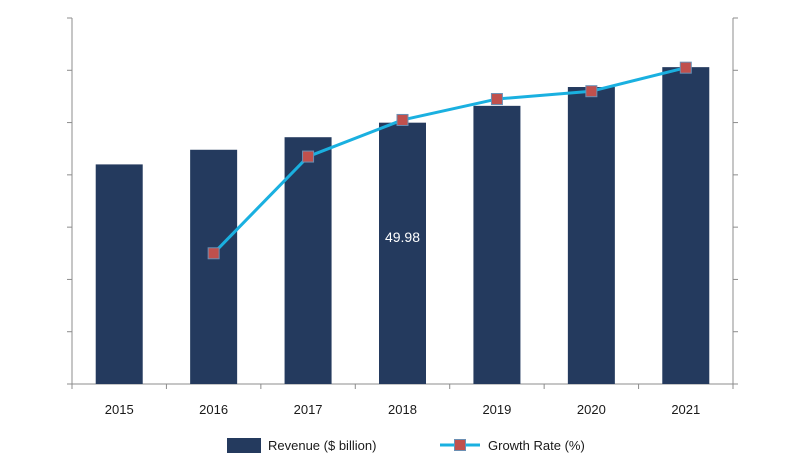  What do you see at coordinates (213, 253) in the screenshot?
I see `growth-marker-2016` at bounding box center [213, 253].